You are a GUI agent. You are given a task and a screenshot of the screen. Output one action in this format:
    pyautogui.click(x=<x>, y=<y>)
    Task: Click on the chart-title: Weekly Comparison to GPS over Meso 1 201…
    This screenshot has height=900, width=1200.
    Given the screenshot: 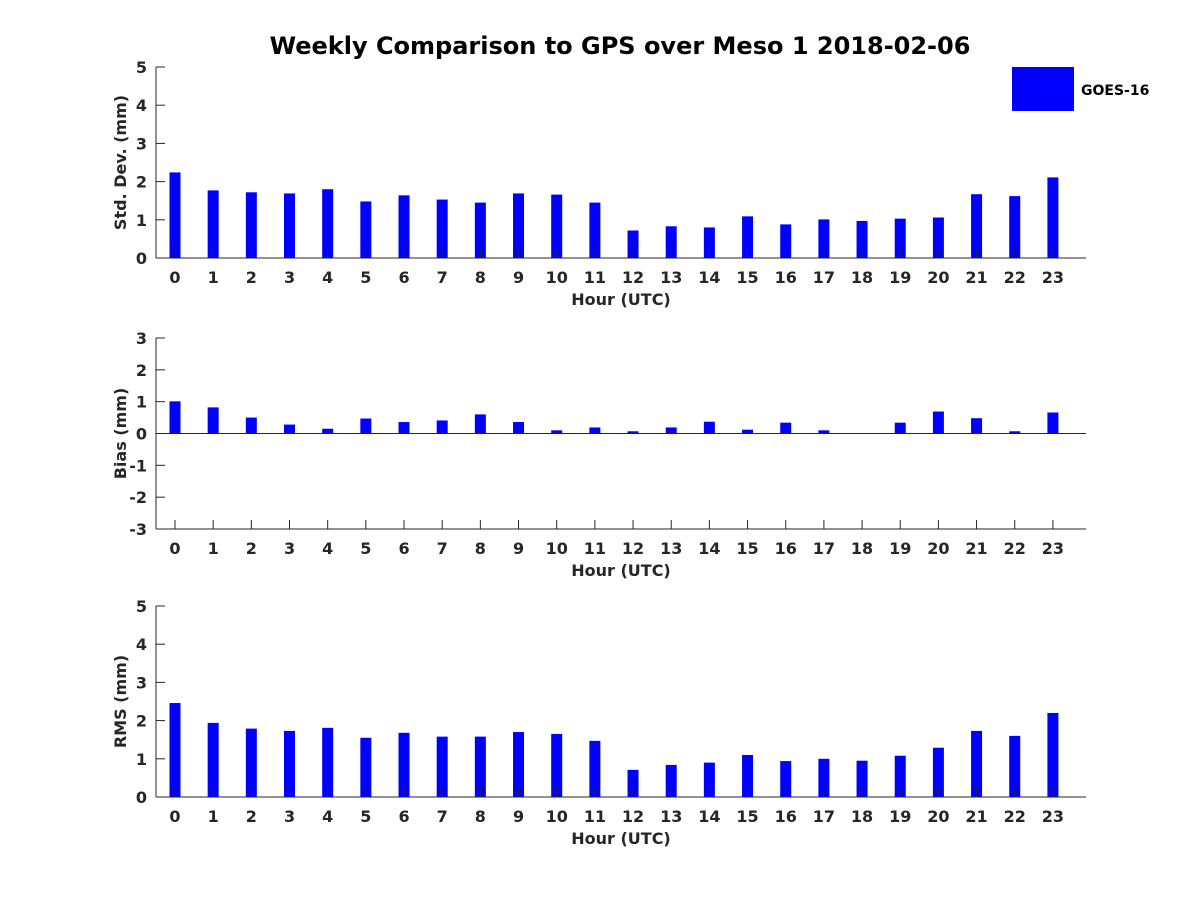 What is the action you would take?
    pyautogui.click(x=620, y=46)
    